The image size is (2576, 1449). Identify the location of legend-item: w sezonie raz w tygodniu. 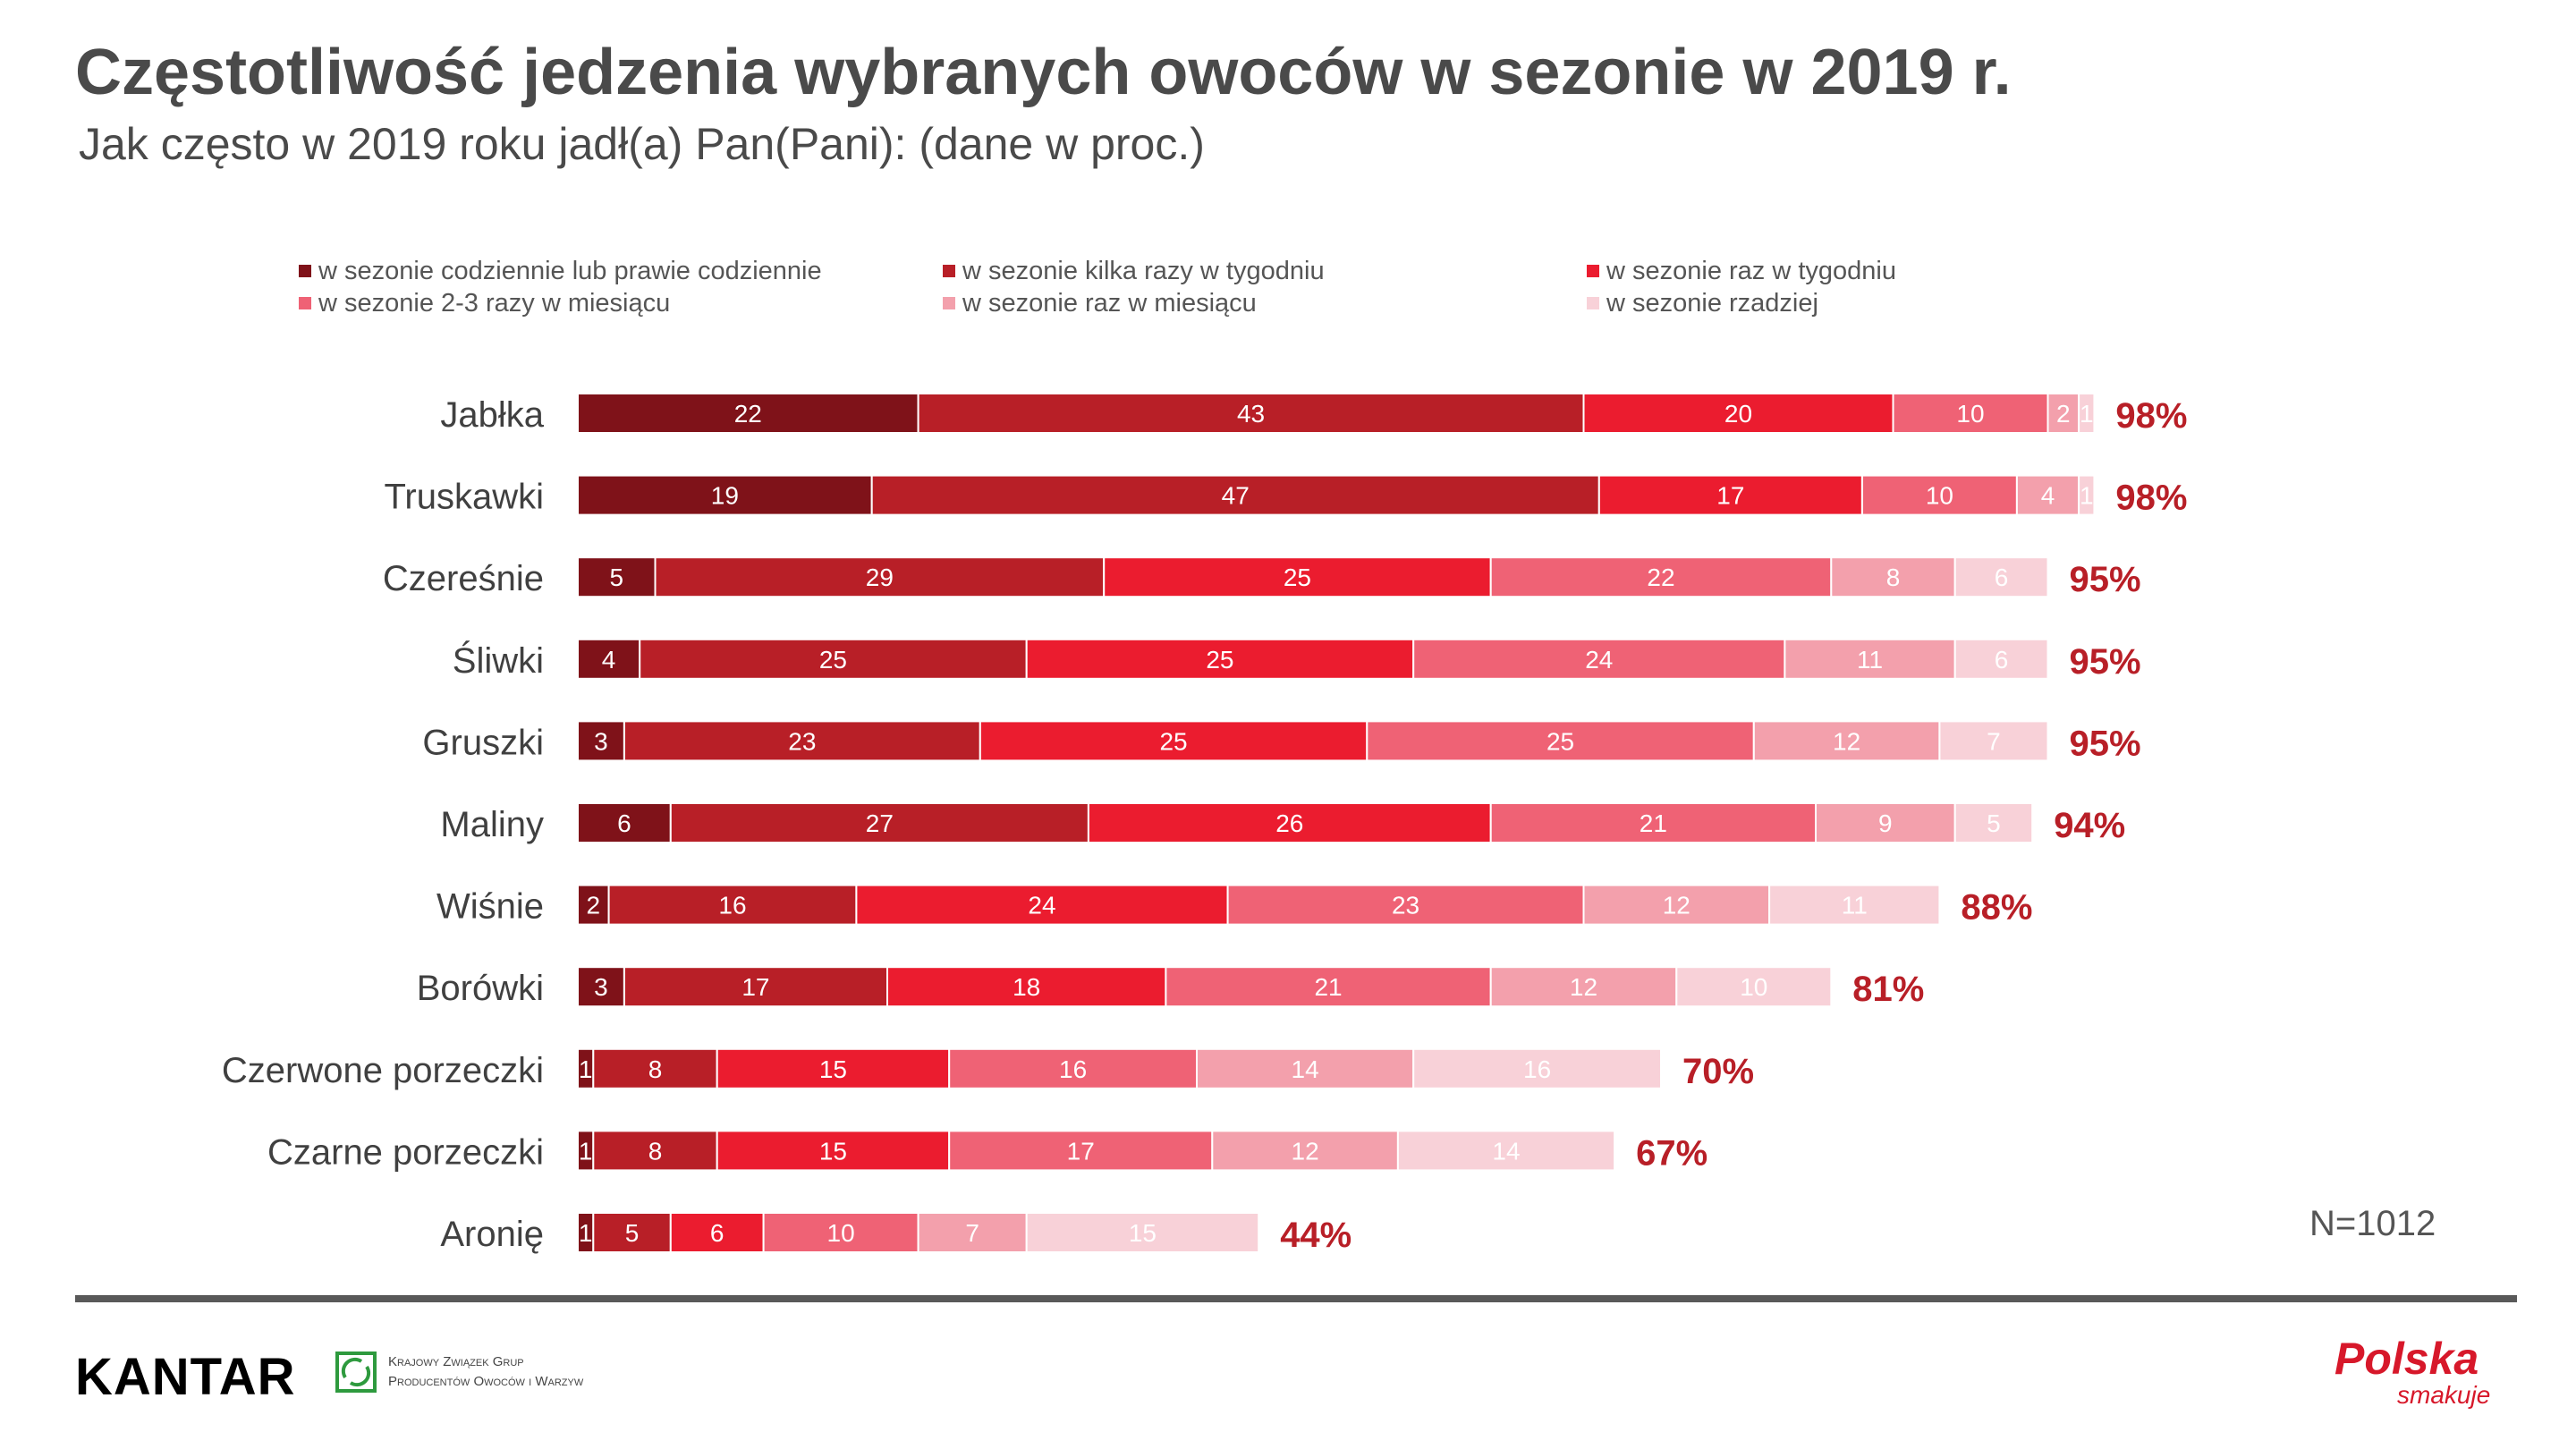
(1792, 271).